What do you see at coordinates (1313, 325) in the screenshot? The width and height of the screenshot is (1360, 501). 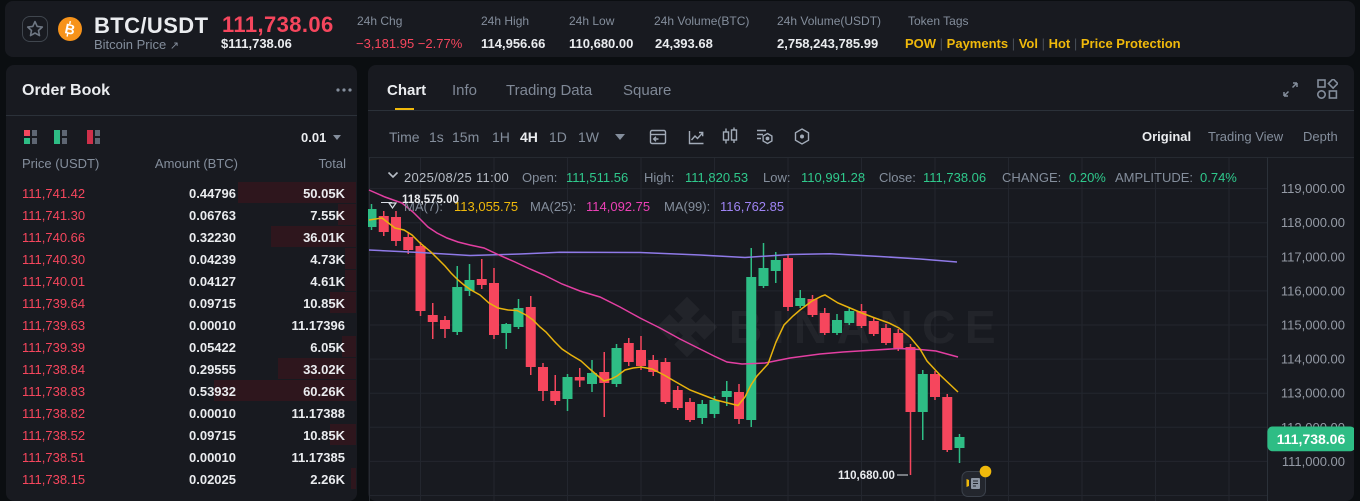 I see `svg-text: 115,000.00` at bounding box center [1313, 325].